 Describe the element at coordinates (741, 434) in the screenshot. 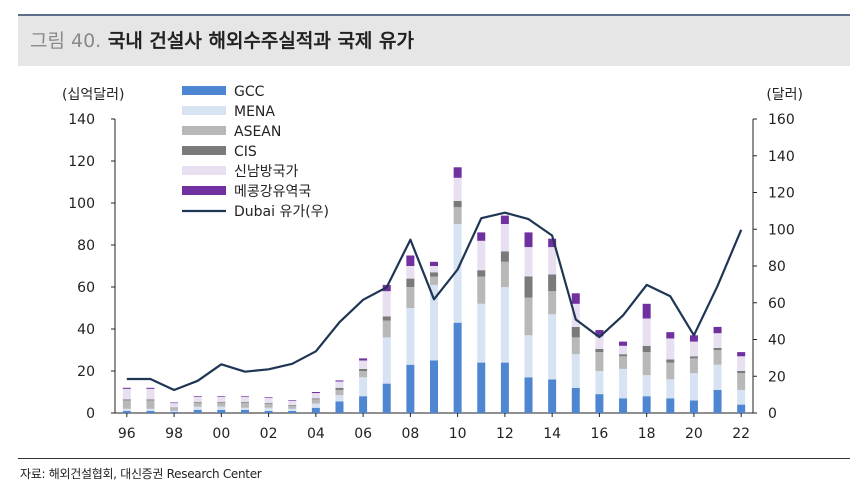

I see `x-tick-label: 22` at that location.